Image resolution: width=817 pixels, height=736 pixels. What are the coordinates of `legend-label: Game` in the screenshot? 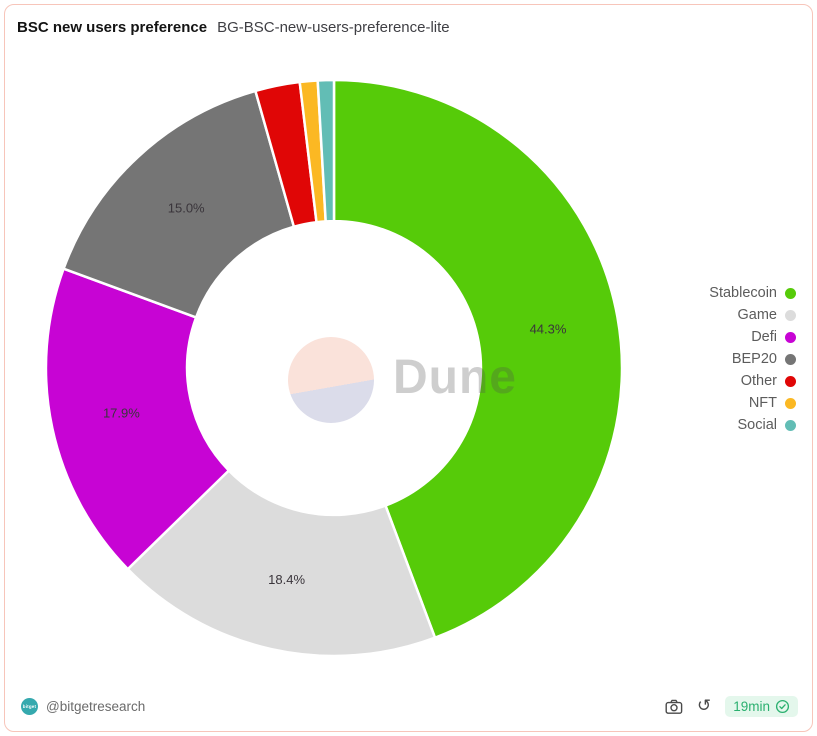 It's located at (757, 315).